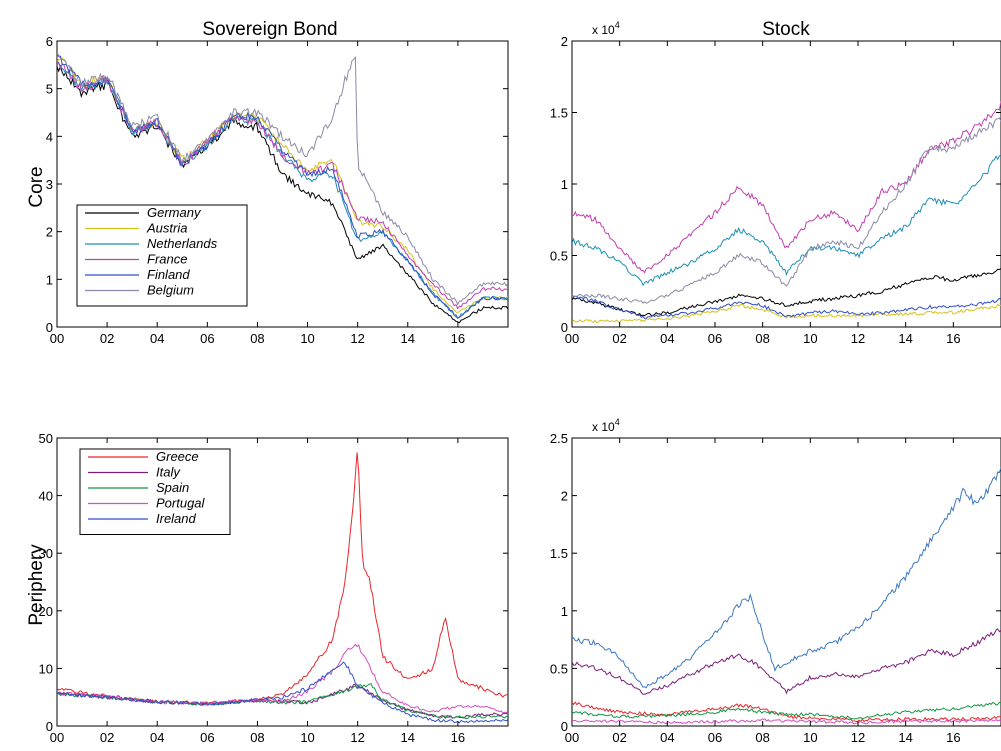 This screenshot has width=1001, height=751. I want to click on legend-label-spain: Spain, so click(172, 487).